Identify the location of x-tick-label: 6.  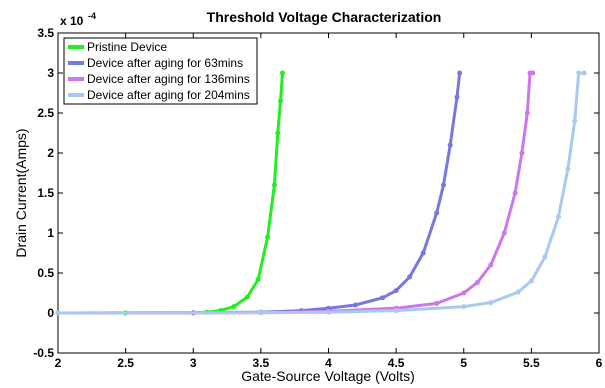
(599, 363).